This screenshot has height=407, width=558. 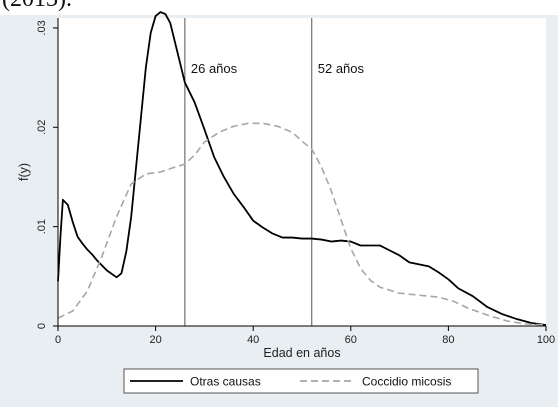 I want to click on y-tick-label-0: 0, so click(x=42, y=326).